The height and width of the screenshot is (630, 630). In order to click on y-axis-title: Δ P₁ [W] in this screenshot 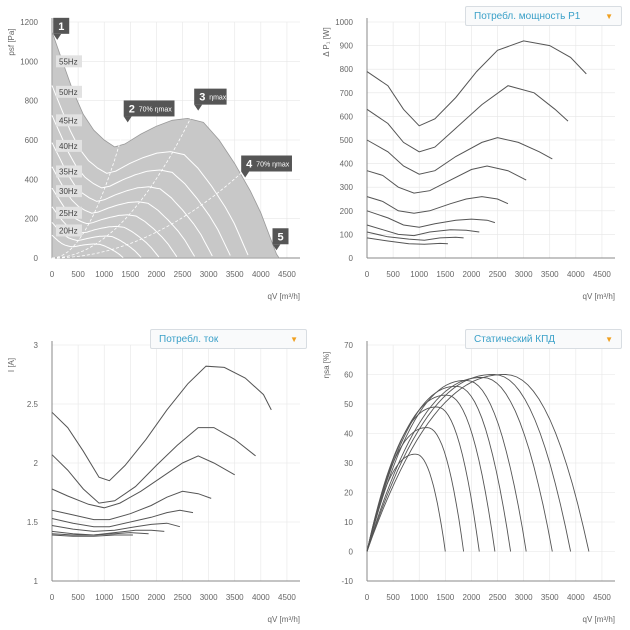, I will do `click(326, 41)`.